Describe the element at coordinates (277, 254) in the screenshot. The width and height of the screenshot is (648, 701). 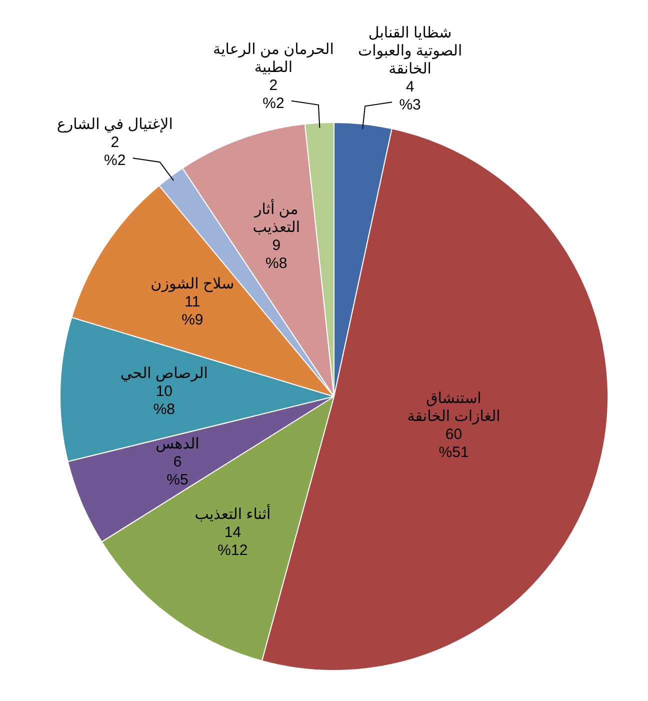
I see `data-label: 9 %8` at that location.